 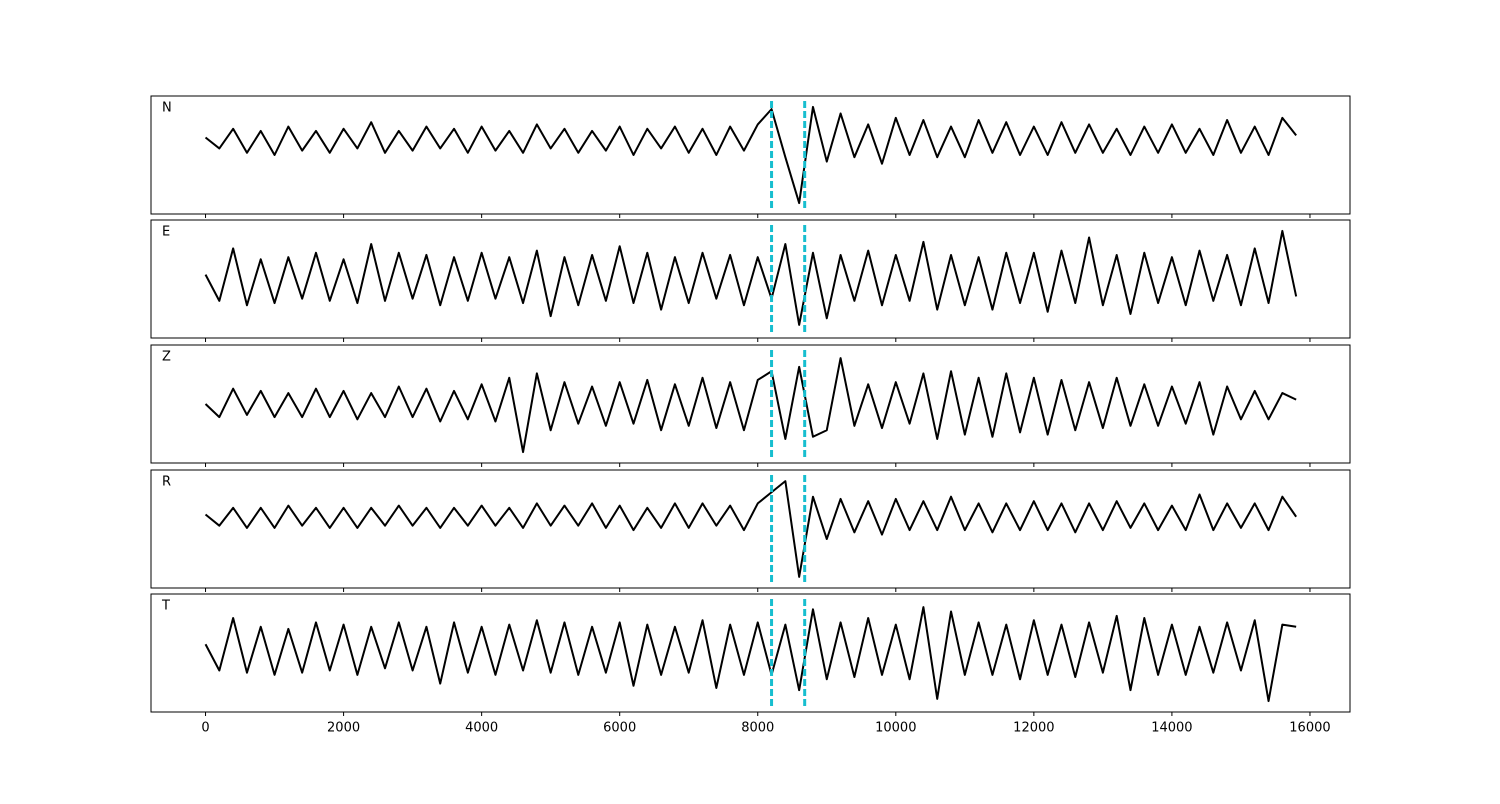 I want to click on x-tick-label: 6000, so click(x=619, y=728).